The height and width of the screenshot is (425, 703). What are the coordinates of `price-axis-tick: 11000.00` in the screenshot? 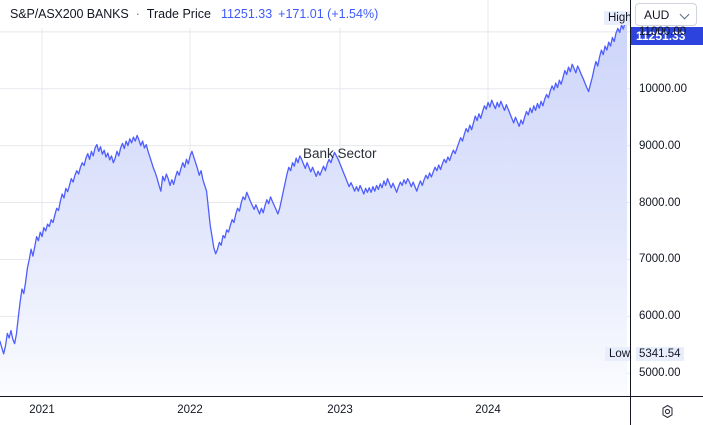 It's located at (663, 31).